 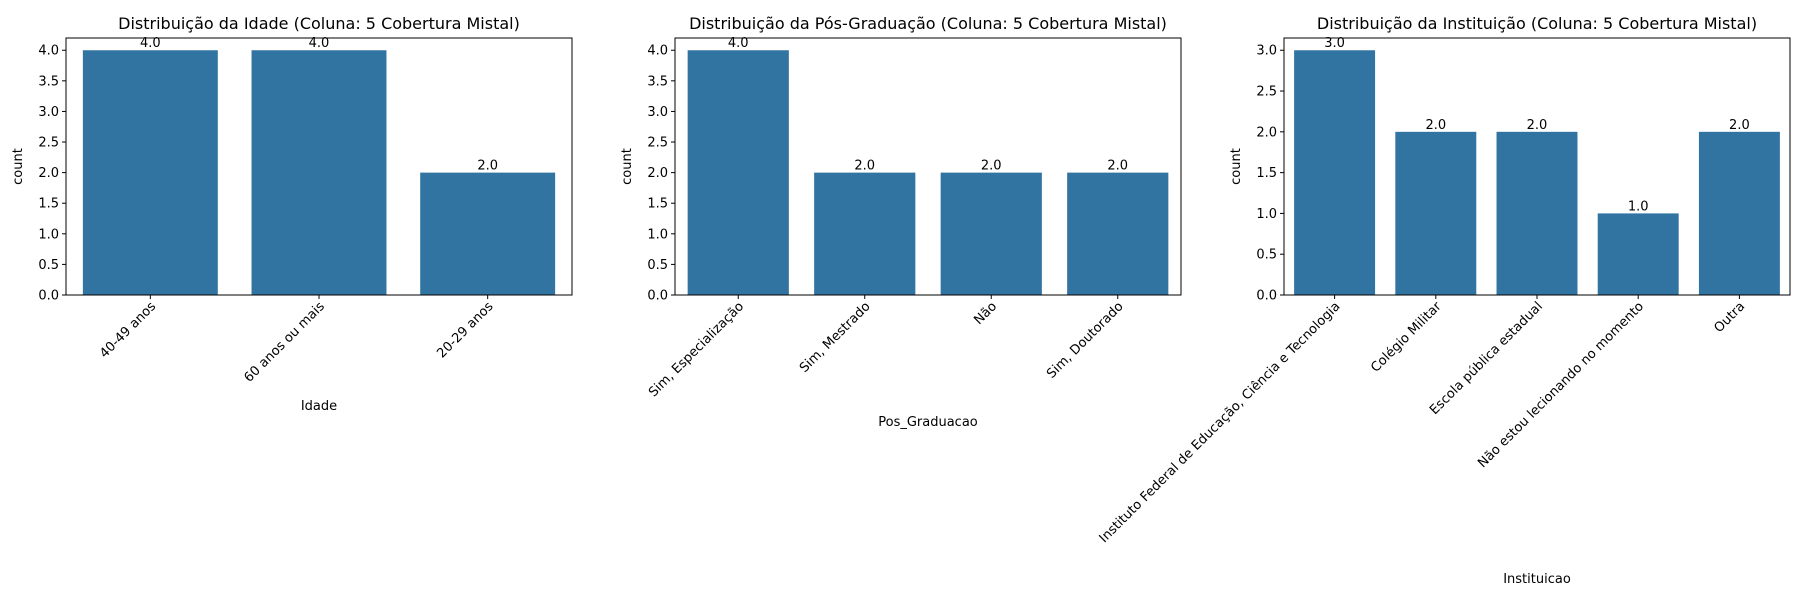 What do you see at coordinates (1730, 317) in the screenshot?
I see `x-tick-label: Outra` at bounding box center [1730, 317].